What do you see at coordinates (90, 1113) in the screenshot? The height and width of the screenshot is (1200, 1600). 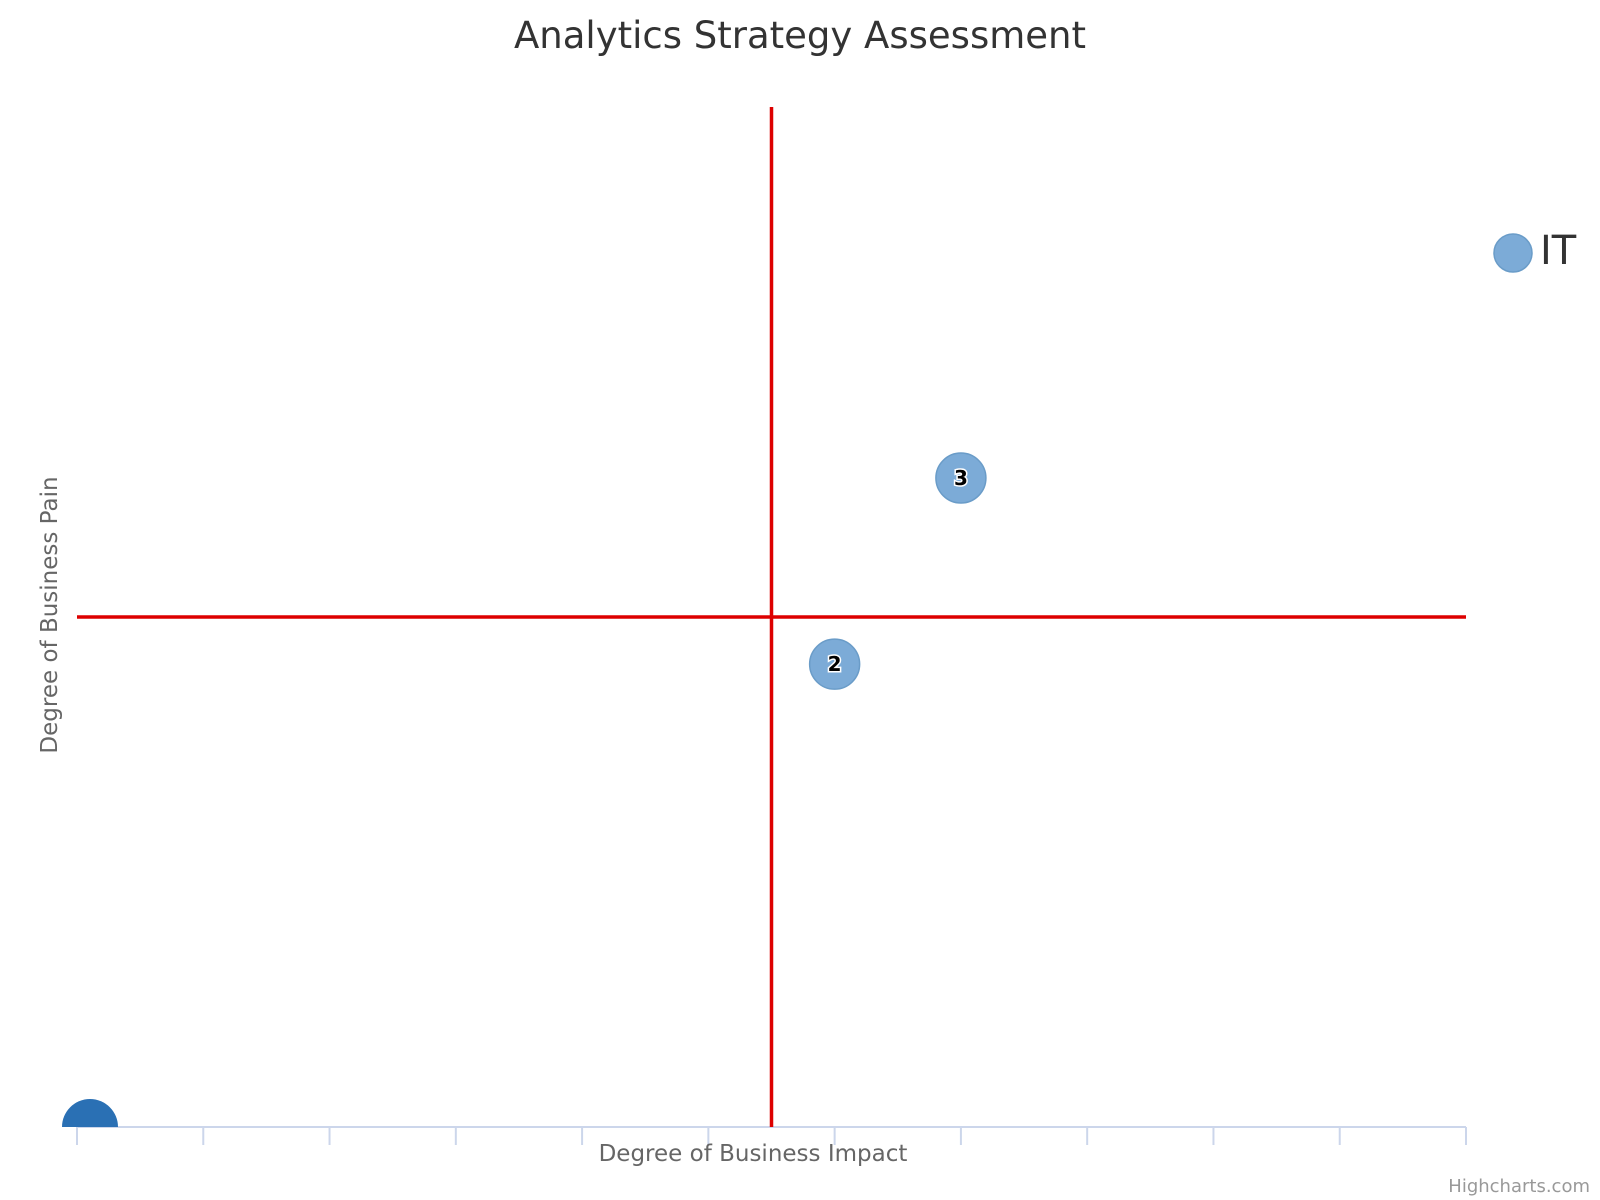 I see `origin-marker` at bounding box center [90, 1113].